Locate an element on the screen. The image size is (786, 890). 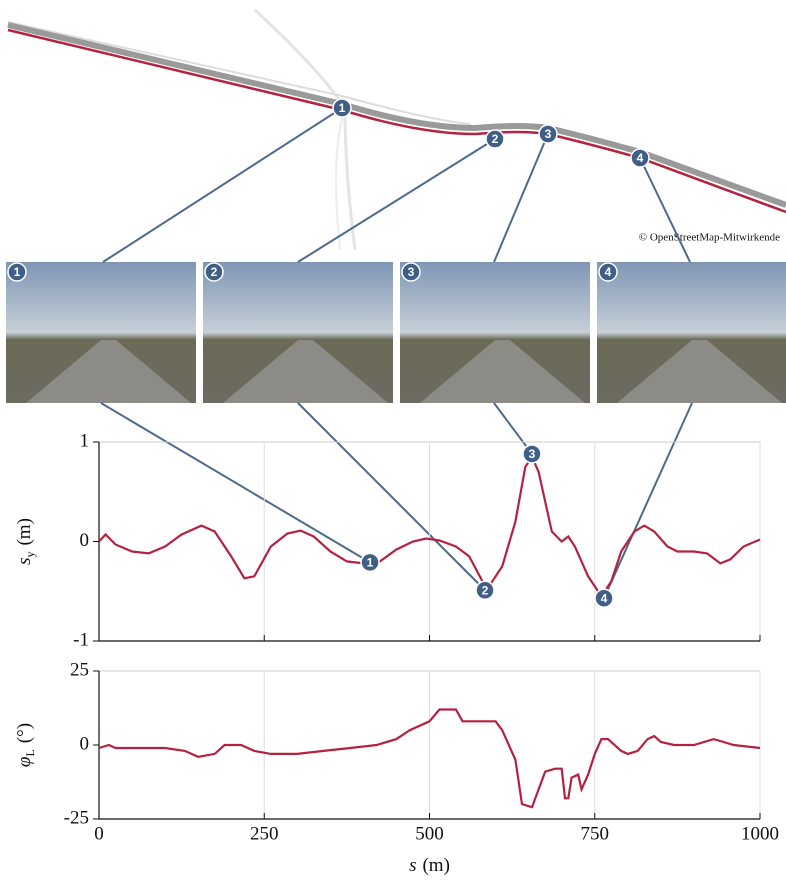
x-tick-label: 750 is located at coordinates (595, 833).